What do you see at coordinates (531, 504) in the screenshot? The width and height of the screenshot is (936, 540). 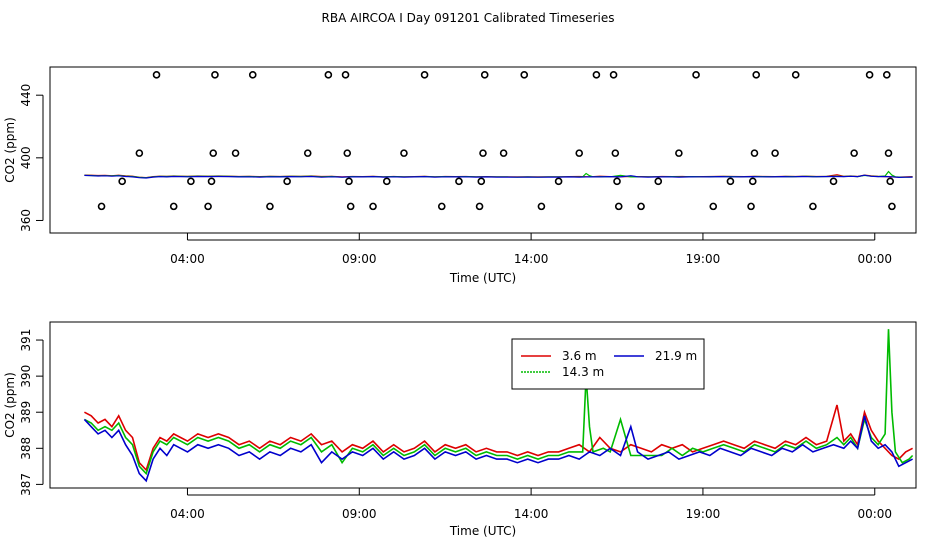 I see `timeseries-x-axis: 04:00 09:00 14:00 19:00 00:00` at bounding box center [531, 504].